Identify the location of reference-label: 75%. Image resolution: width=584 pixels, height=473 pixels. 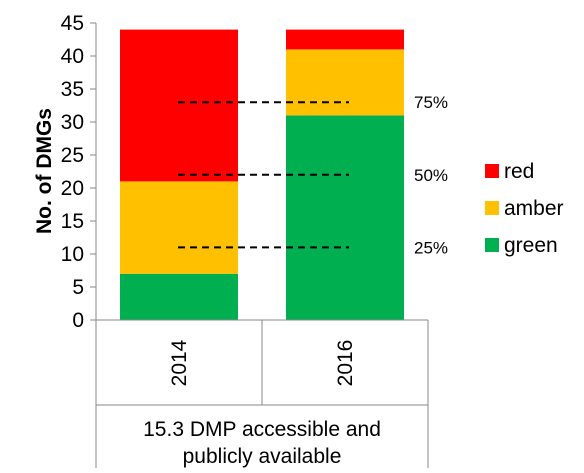
(431, 102).